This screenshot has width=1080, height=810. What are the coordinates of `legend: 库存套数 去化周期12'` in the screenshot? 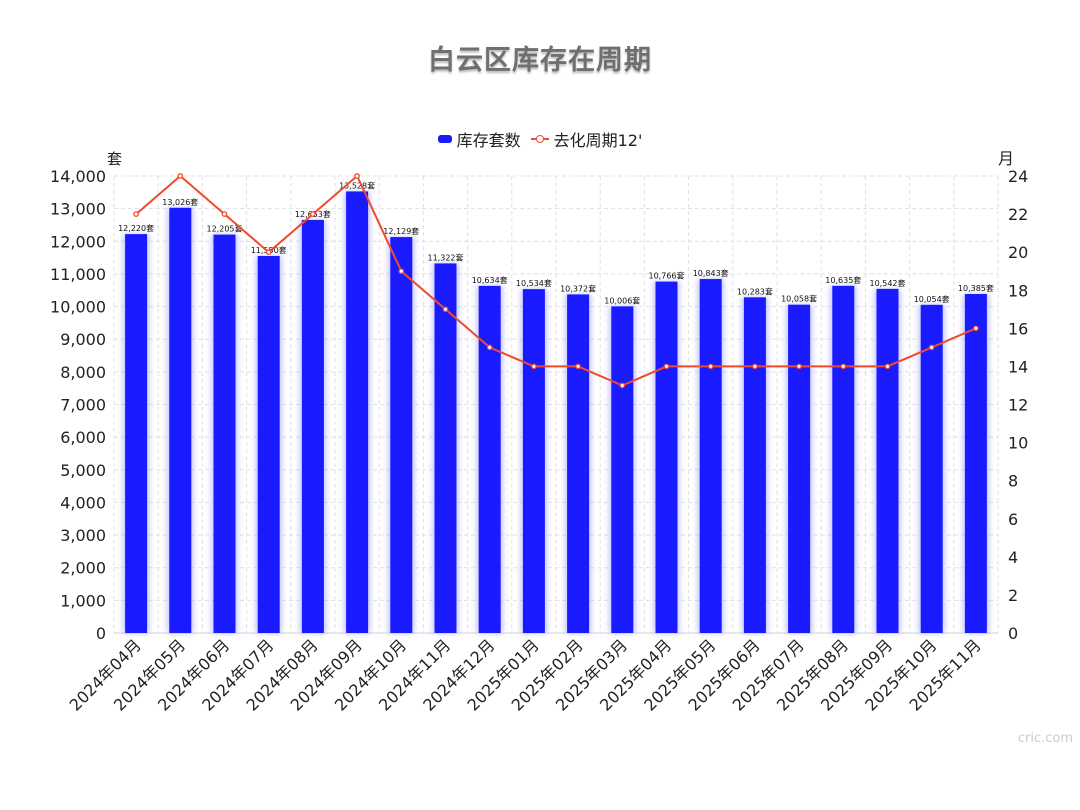 It's located at (540, 139).